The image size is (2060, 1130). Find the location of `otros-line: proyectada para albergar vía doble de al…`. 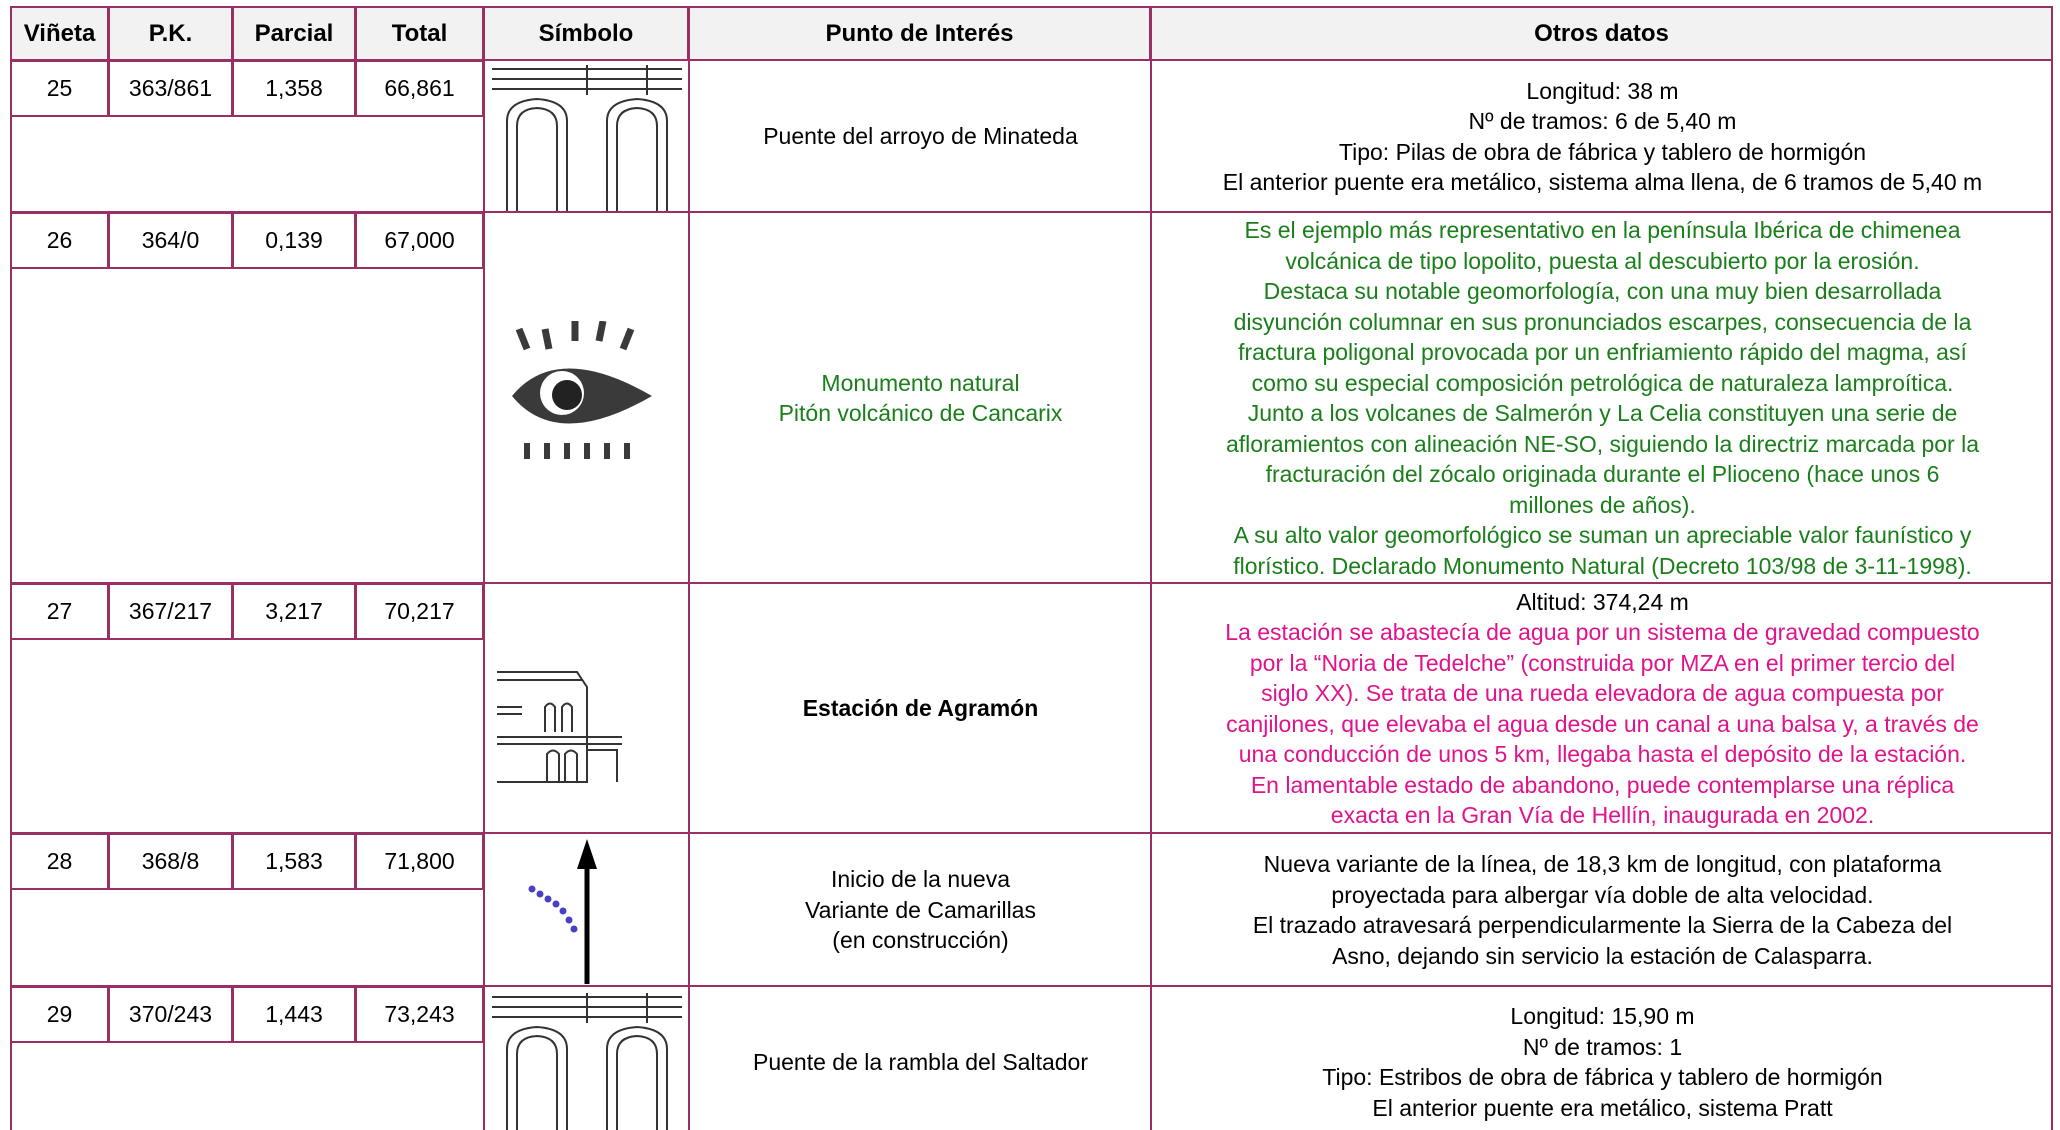

otros-line: proyectada para albergar vía doble de al… is located at coordinates (1602, 894).